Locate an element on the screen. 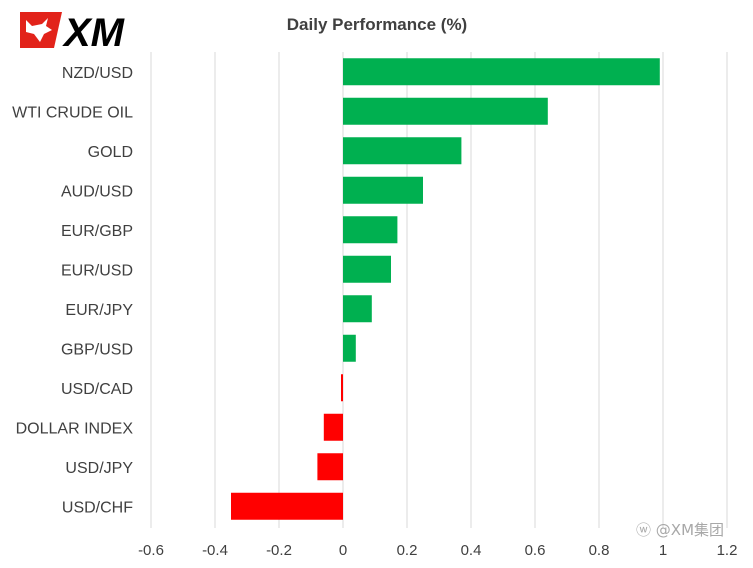 The width and height of the screenshot is (753, 568). bar-usd-jpy is located at coordinates (330, 467).